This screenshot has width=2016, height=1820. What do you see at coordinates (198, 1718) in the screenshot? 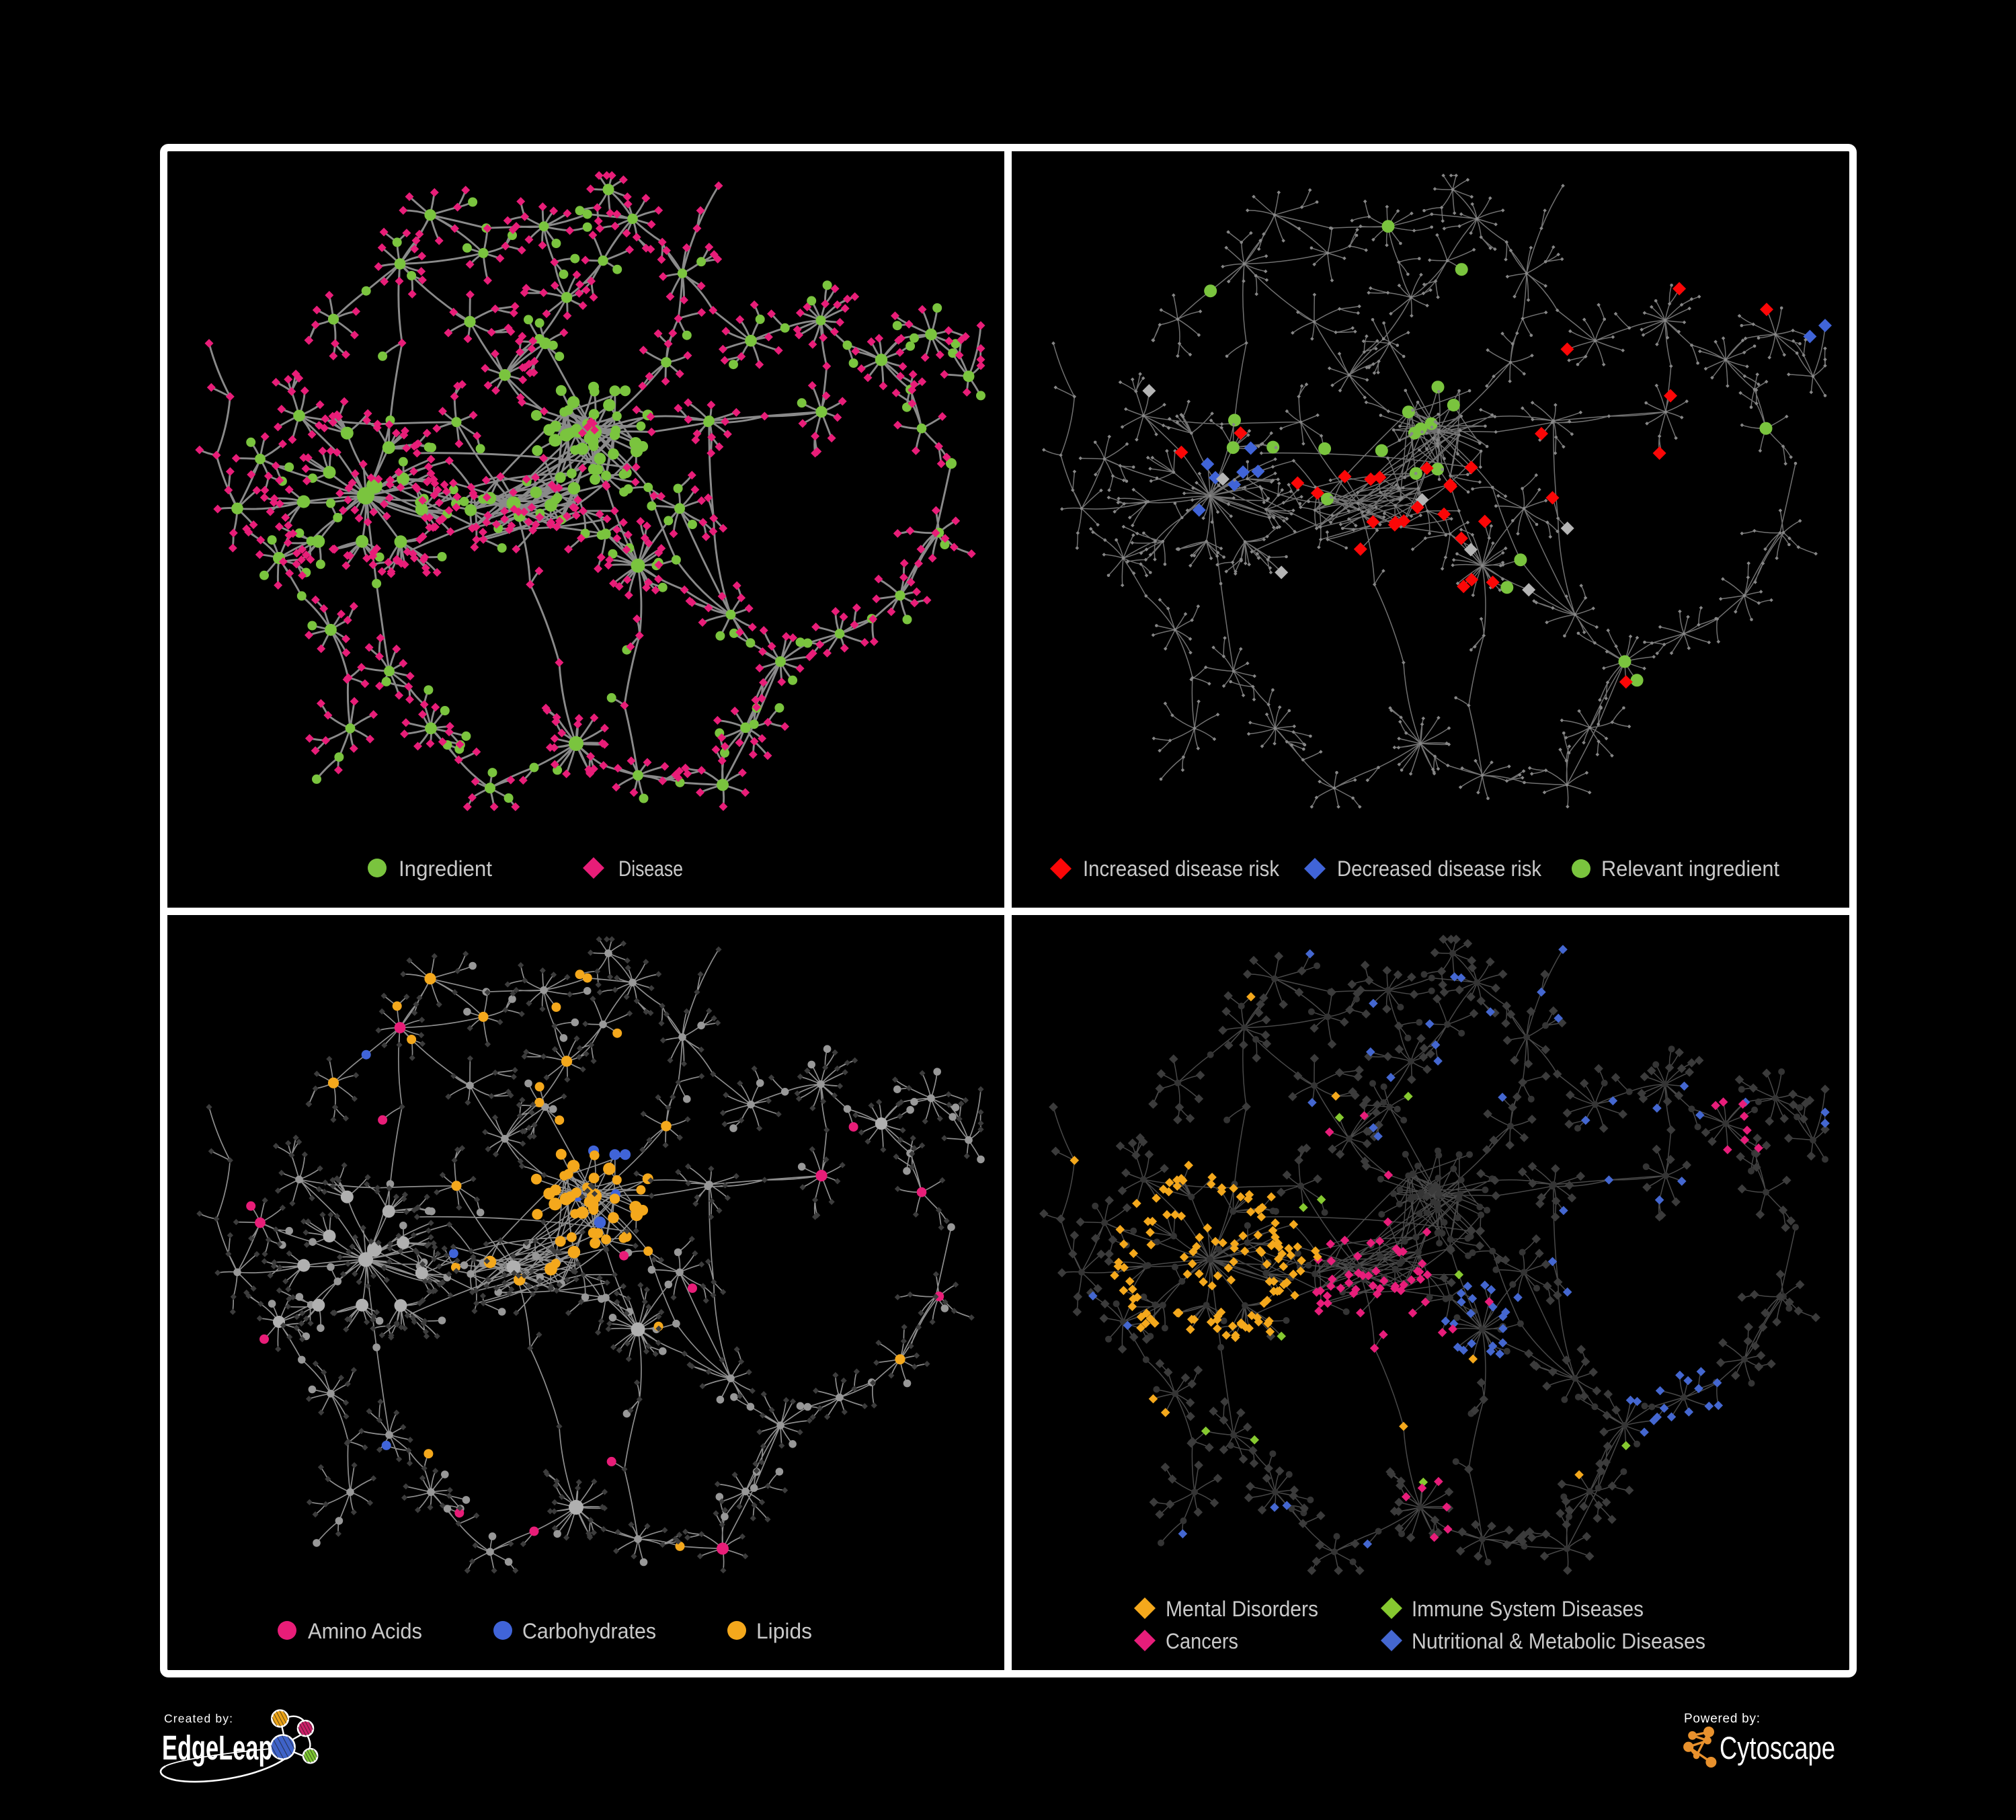
I see `svg-text: Created by:` at bounding box center [198, 1718].